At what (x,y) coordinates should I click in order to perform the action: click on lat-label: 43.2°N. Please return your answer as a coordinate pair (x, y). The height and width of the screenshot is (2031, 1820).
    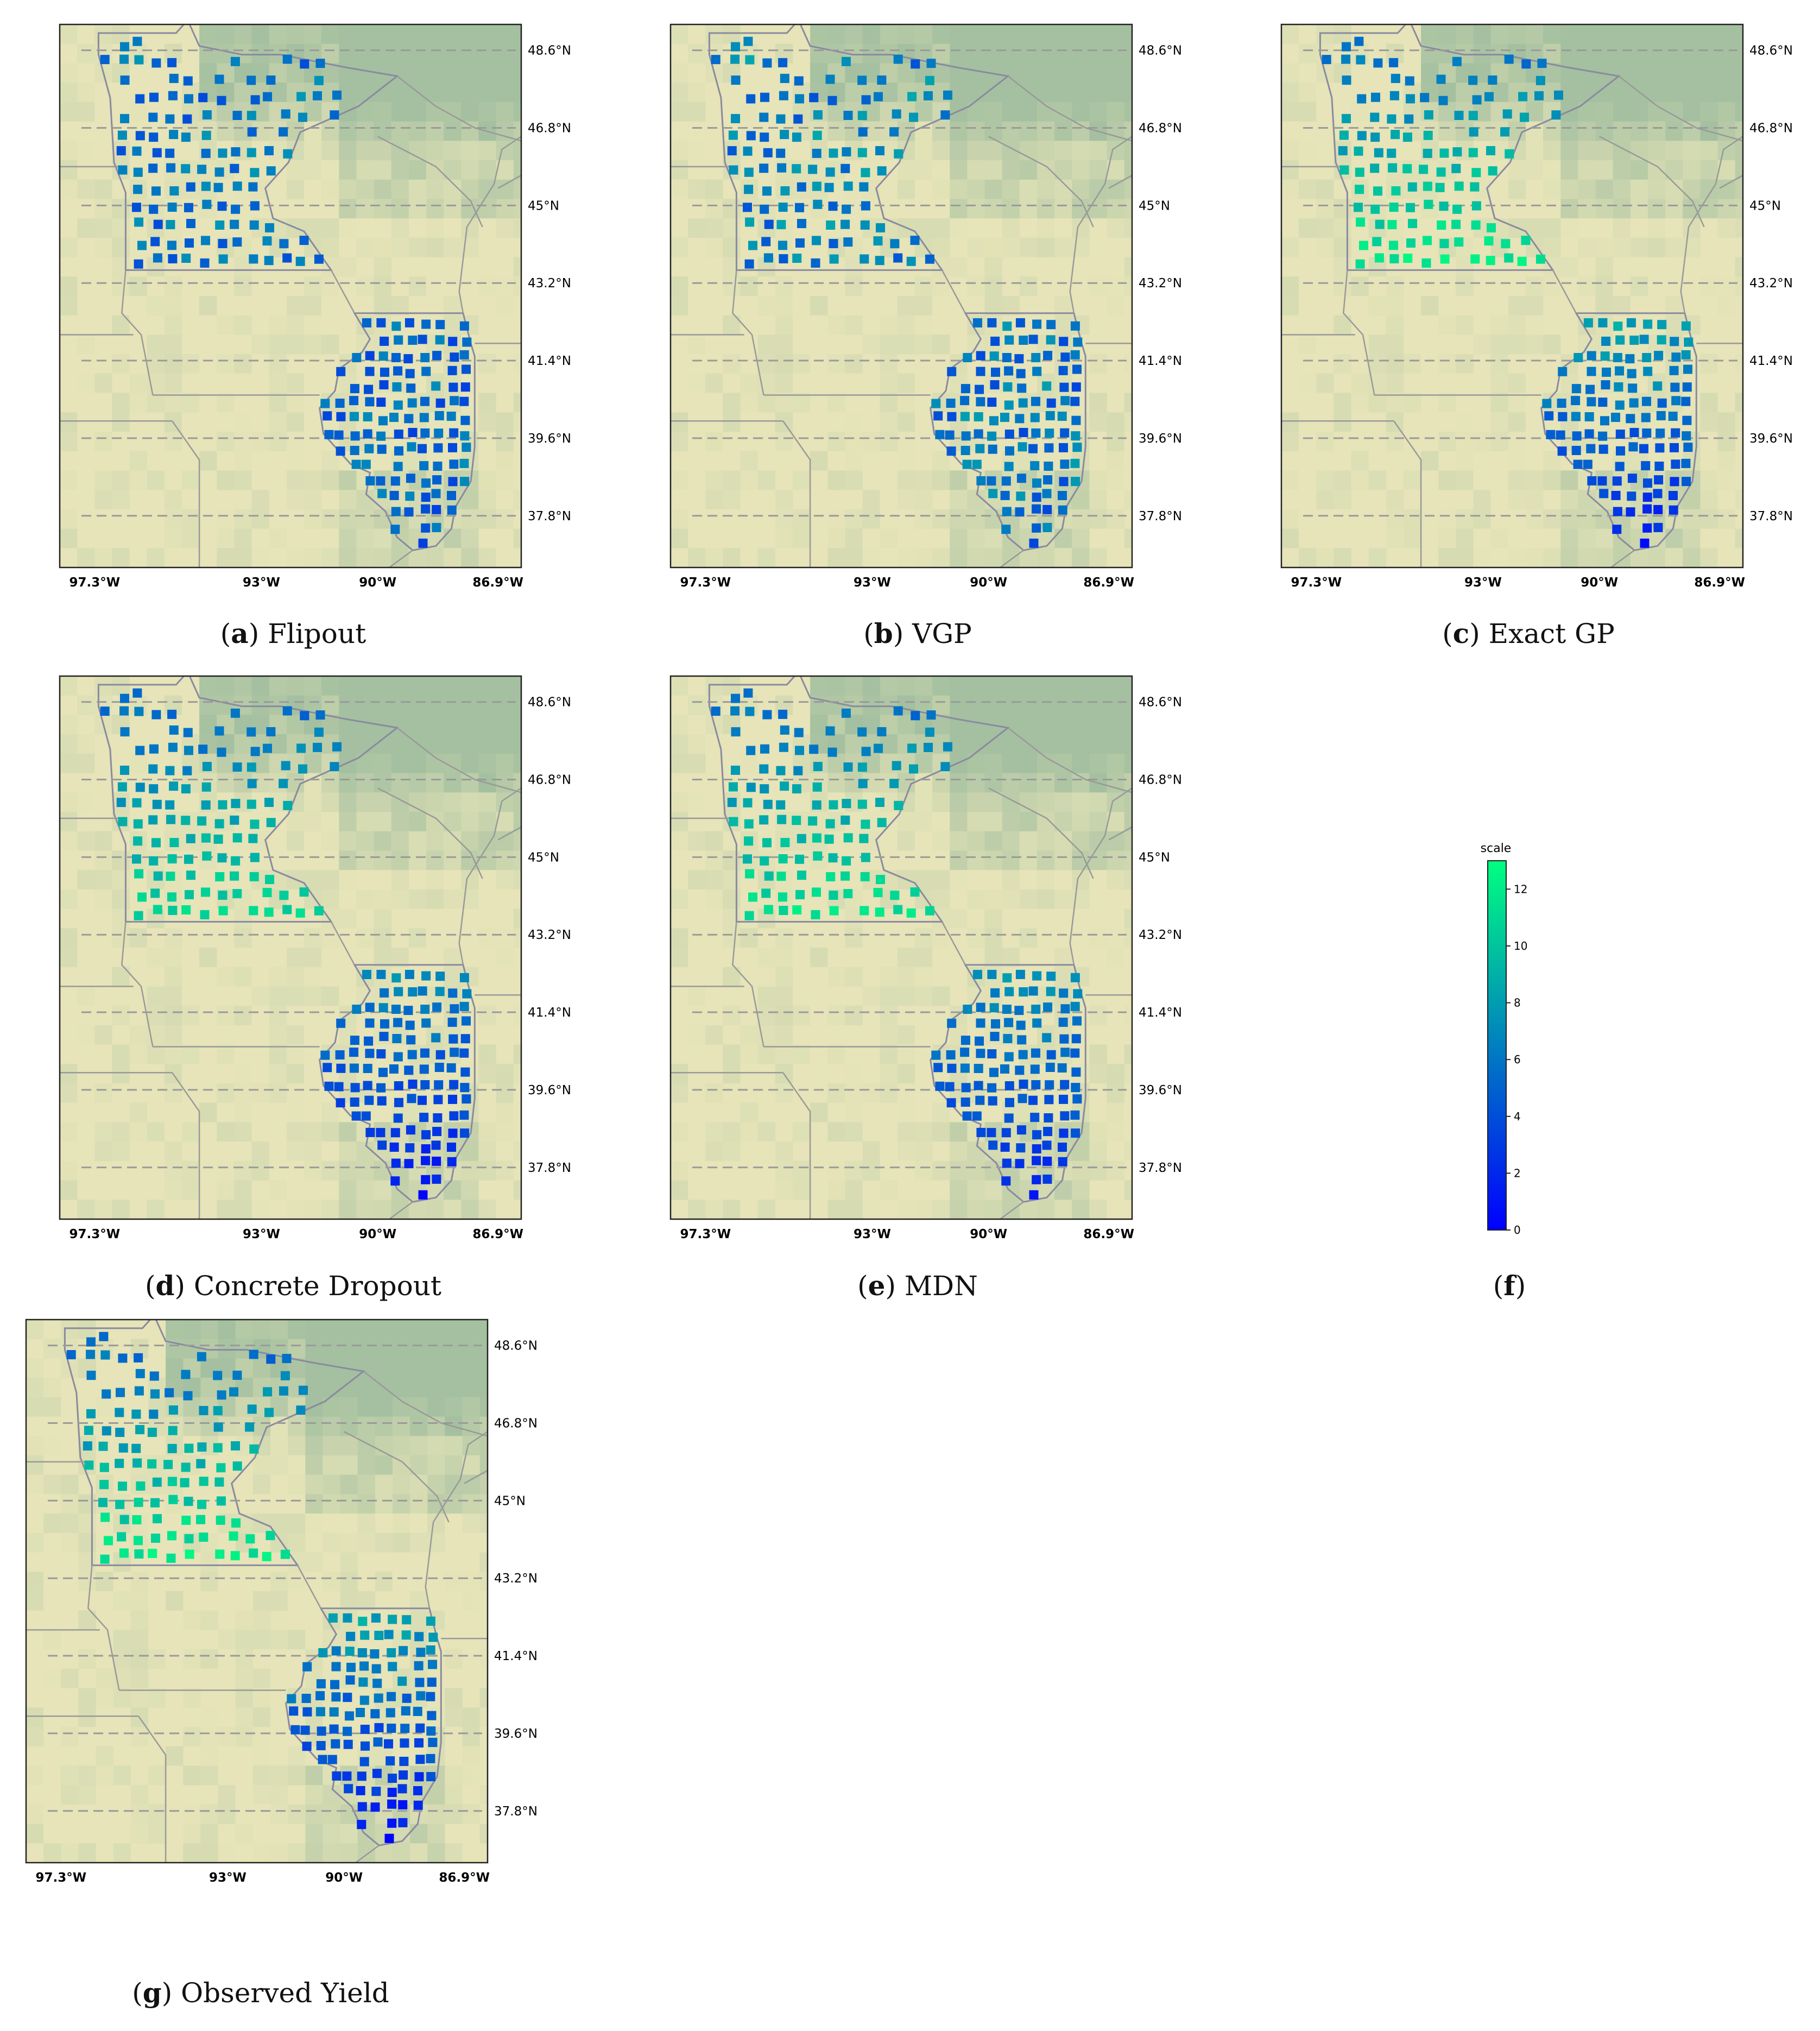
    Looking at the image, I should click on (549, 283).